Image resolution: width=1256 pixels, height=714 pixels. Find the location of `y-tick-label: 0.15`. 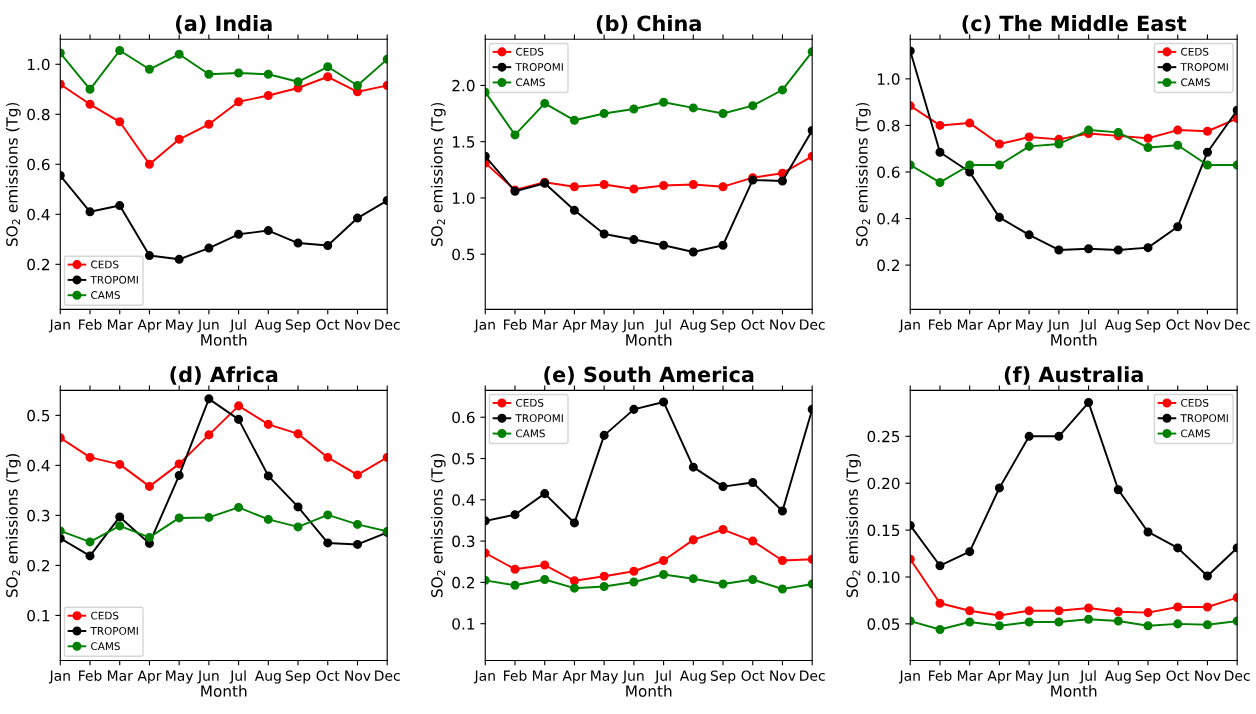

y-tick-label: 0.15 is located at coordinates (883, 530).